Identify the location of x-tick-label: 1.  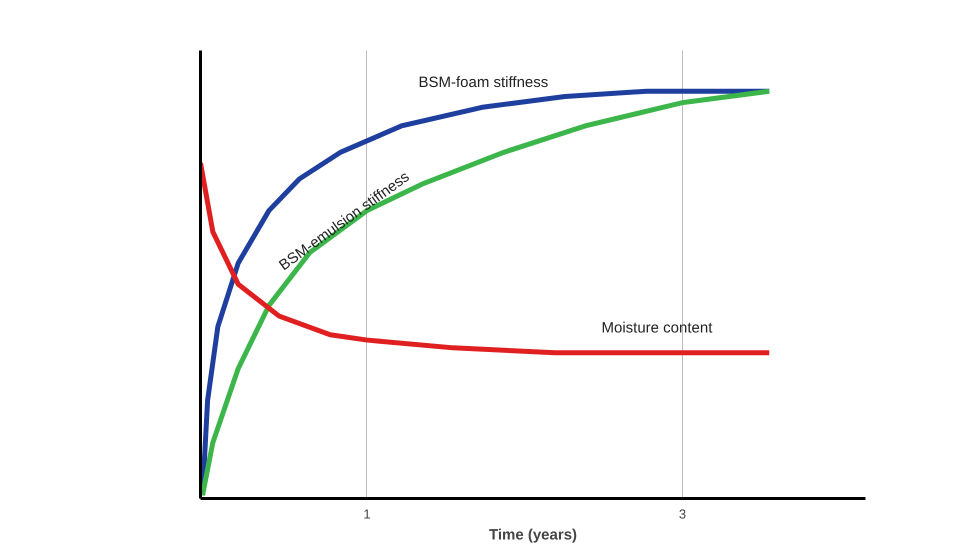
(367, 514).